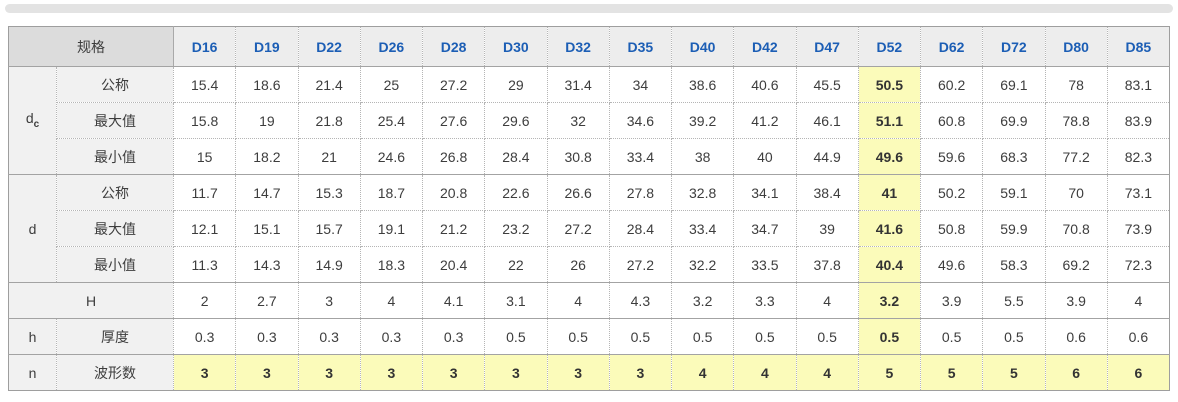 This screenshot has width=1178, height=402. I want to click on data-cell-d35: 3, so click(640, 372).